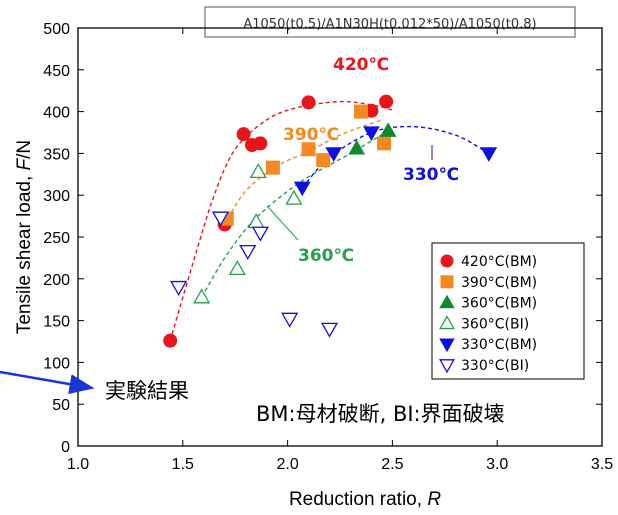 The width and height of the screenshot is (618, 515). I want to click on y-tick-label: 0, so click(65, 447).